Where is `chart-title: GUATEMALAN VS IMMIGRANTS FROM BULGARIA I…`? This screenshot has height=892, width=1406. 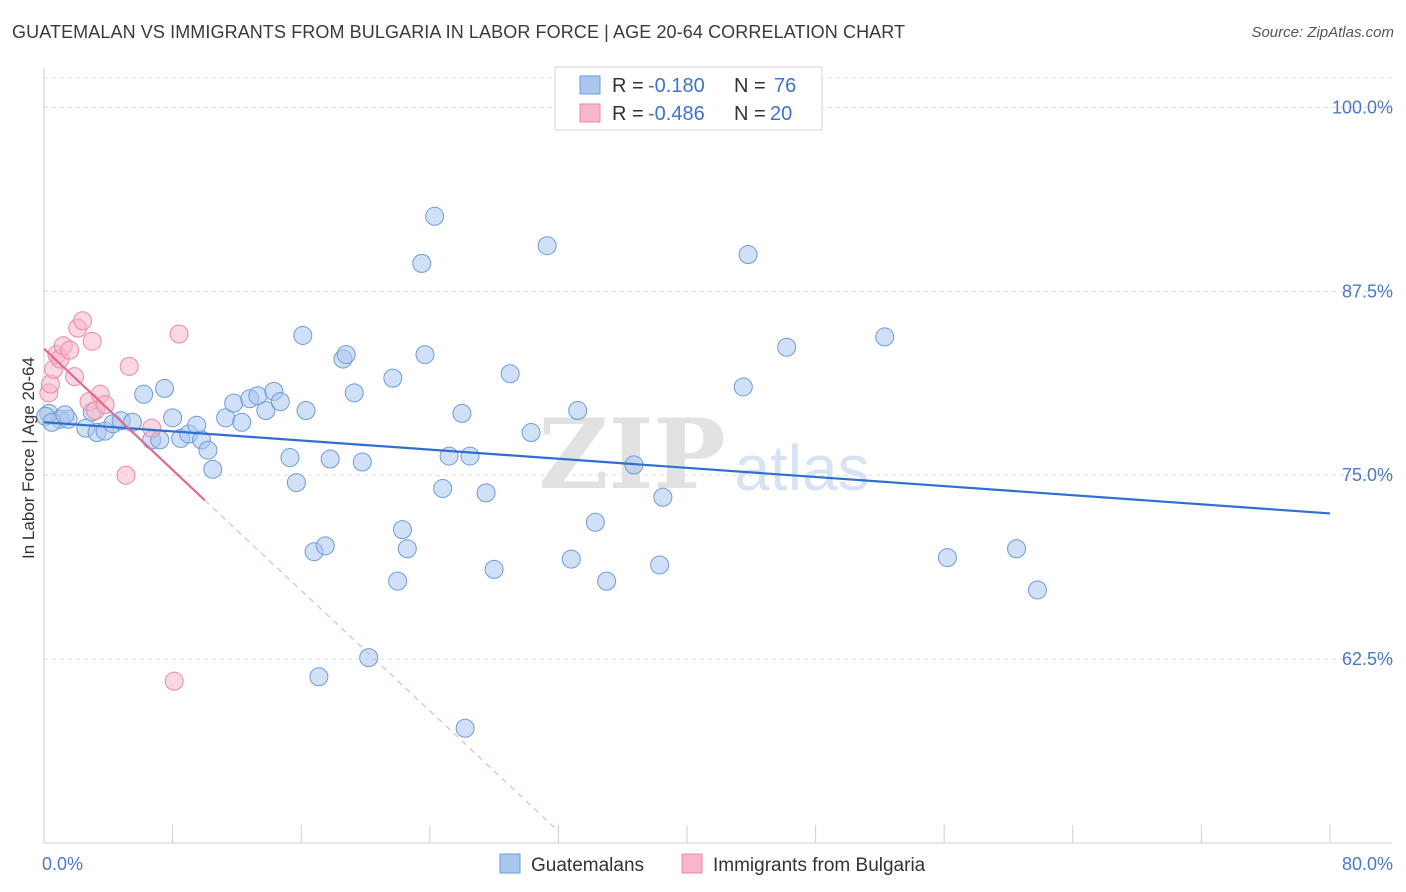 chart-title: GUATEMALAN VS IMMIGRANTS FROM BULGARIA I… is located at coordinates (459, 32).